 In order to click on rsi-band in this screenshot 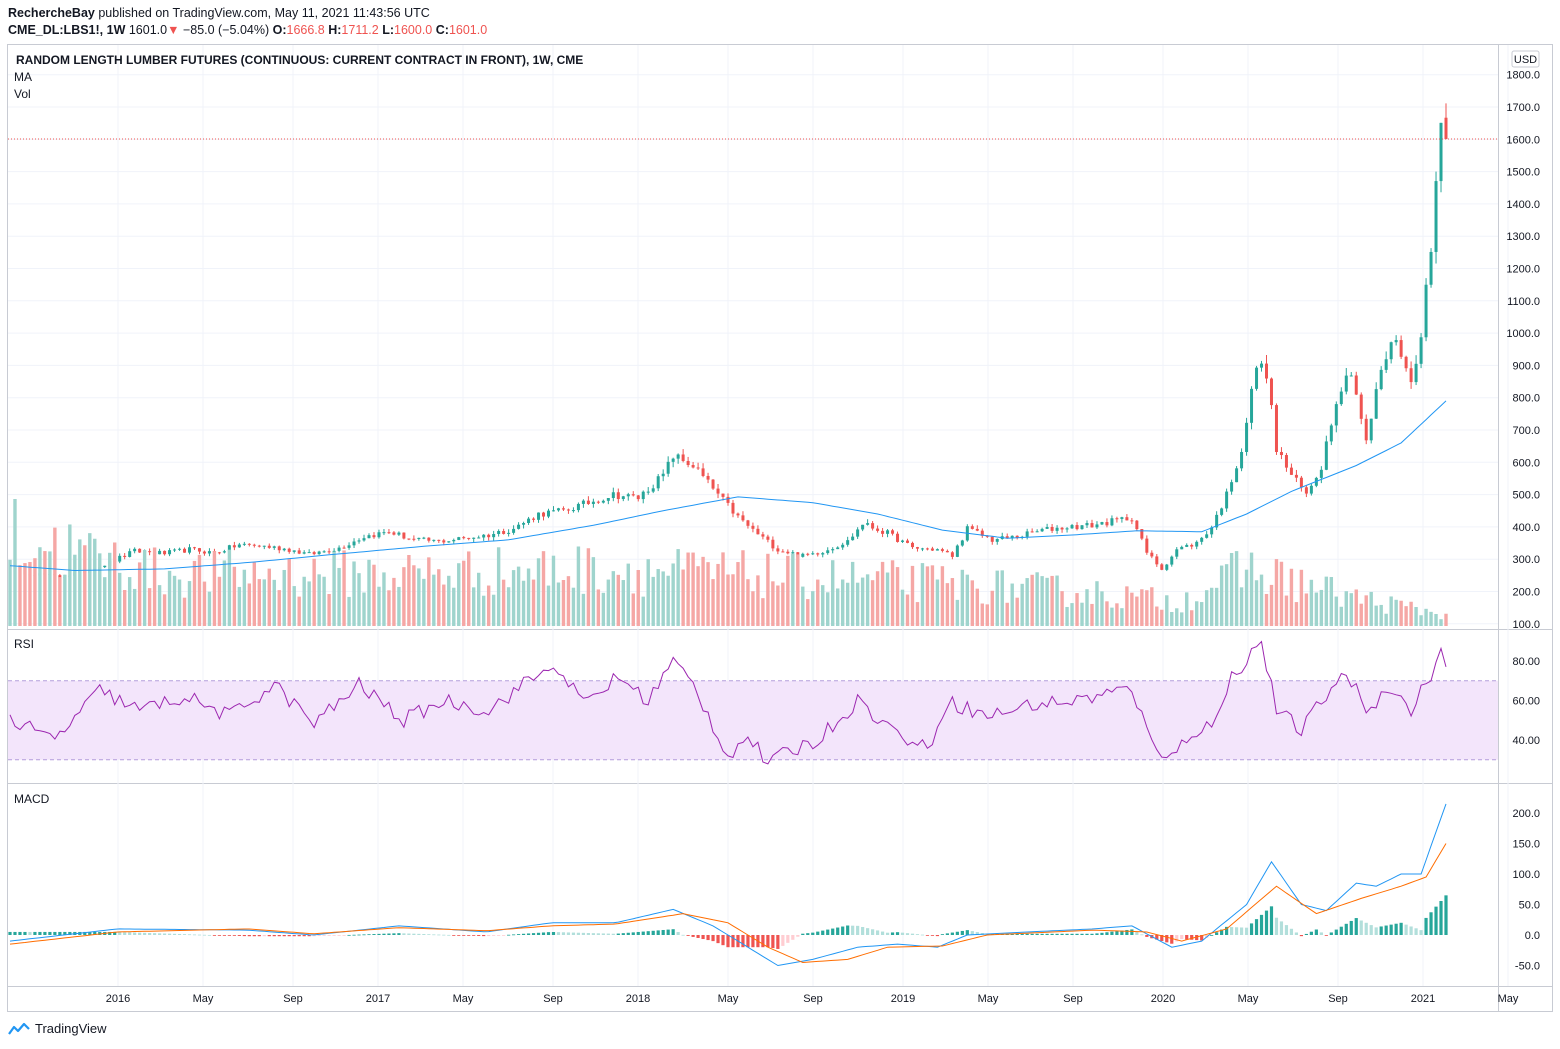, I will do `click(753, 720)`.